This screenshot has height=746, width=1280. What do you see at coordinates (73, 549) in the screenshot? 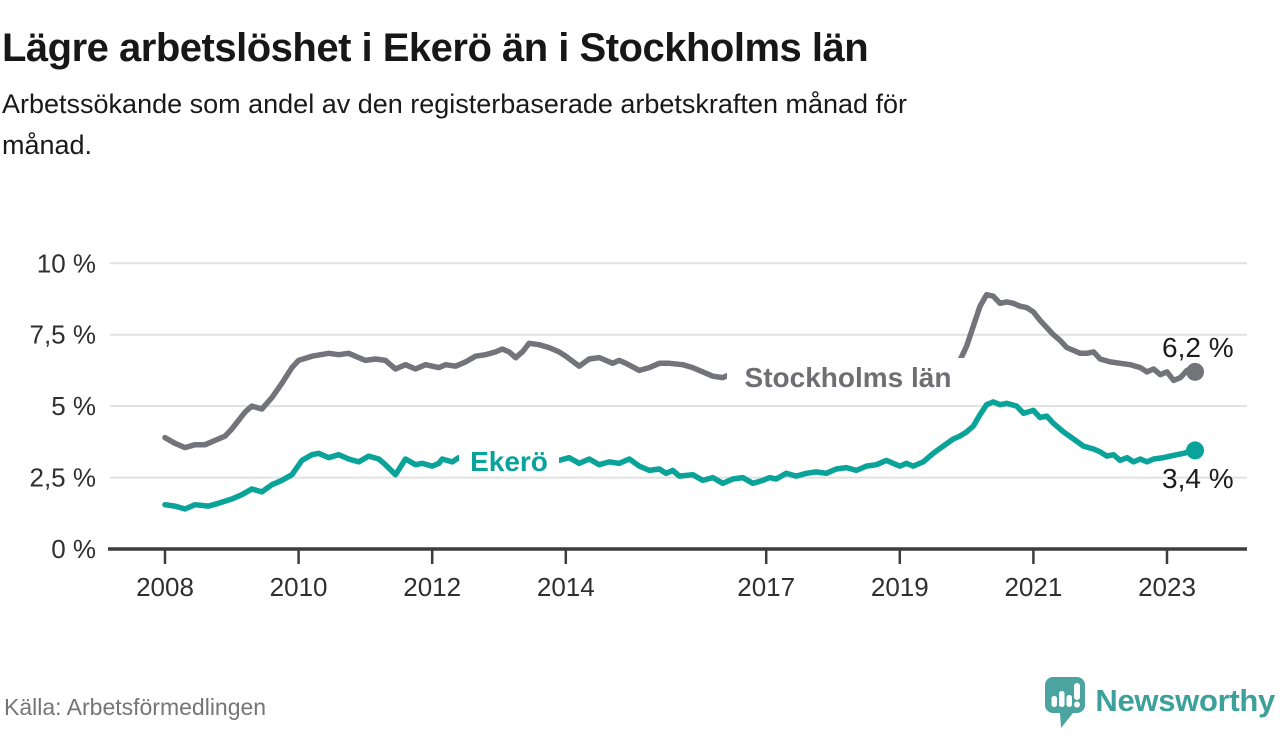
I see `y-tick-label: 0 %` at bounding box center [73, 549].